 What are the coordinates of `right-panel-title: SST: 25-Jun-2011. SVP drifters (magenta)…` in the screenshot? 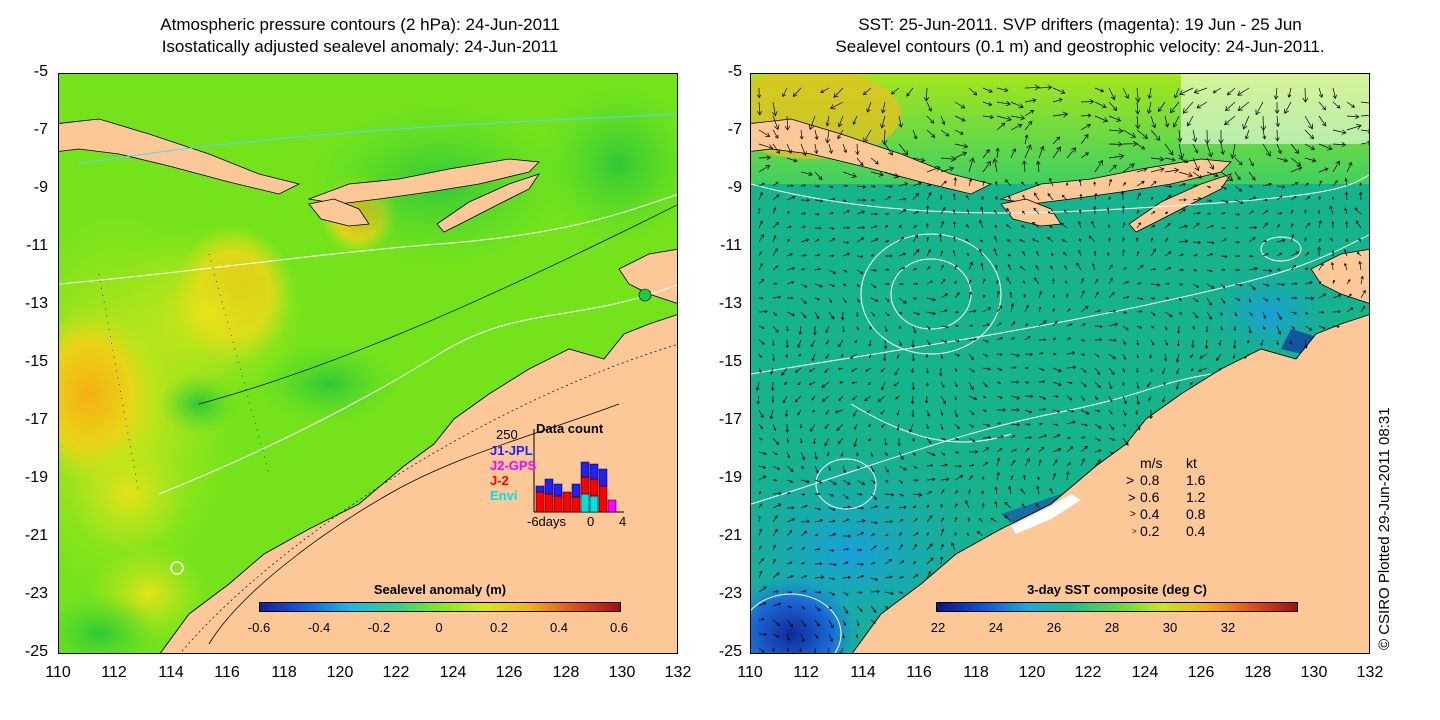 It's located at (1080, 36).